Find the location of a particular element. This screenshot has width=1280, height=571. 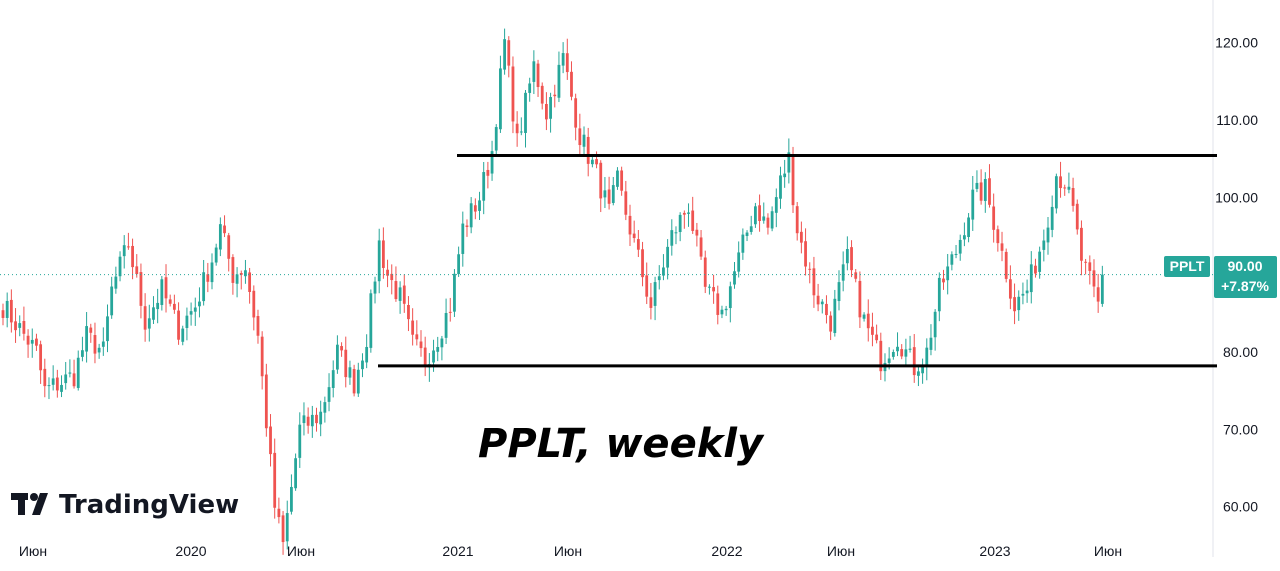

ticker-label: PPLT is located at coordinates (1187, 266).